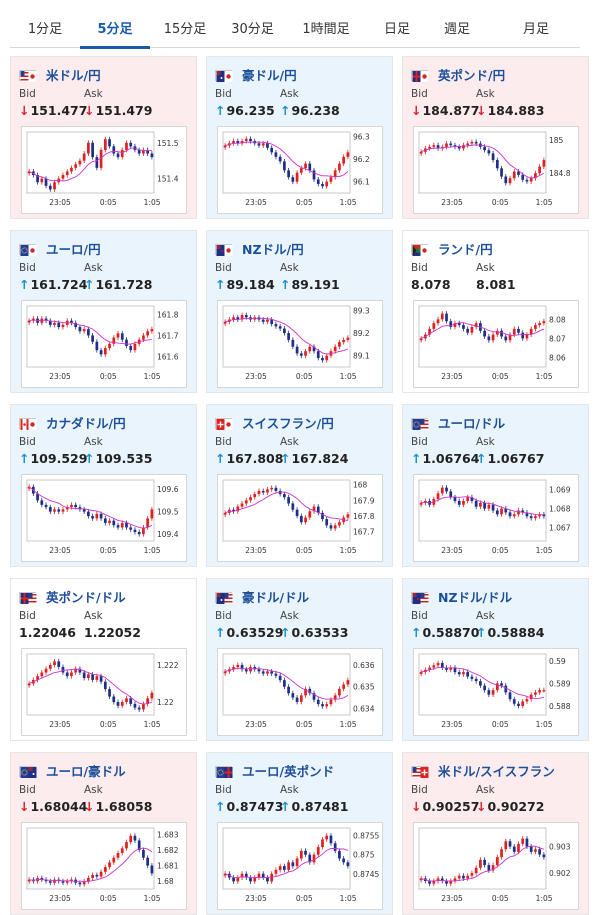 This screenshot has width=599, height=915. I want to click on currency-pair-title: ユーロ/円, so click(60, 248).